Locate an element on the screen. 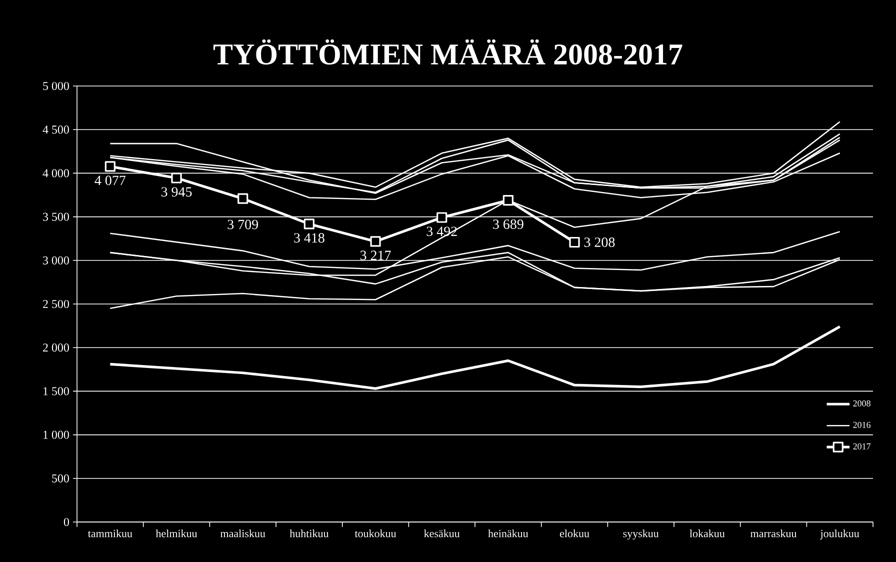 The height and width of the screenshot is (562, 896). legend-label: 2017 is located at coordinates (862, 446).